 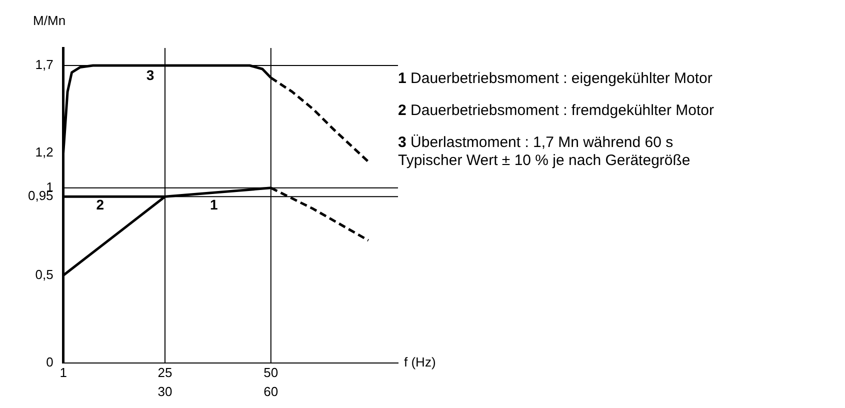 I want to click on y-tick-label: 0,5, so click(x=44, y=274).